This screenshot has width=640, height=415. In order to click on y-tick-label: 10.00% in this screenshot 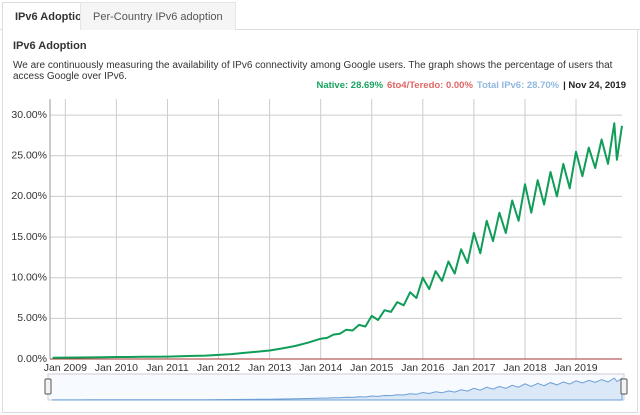, I will do `click(29, 277)`.